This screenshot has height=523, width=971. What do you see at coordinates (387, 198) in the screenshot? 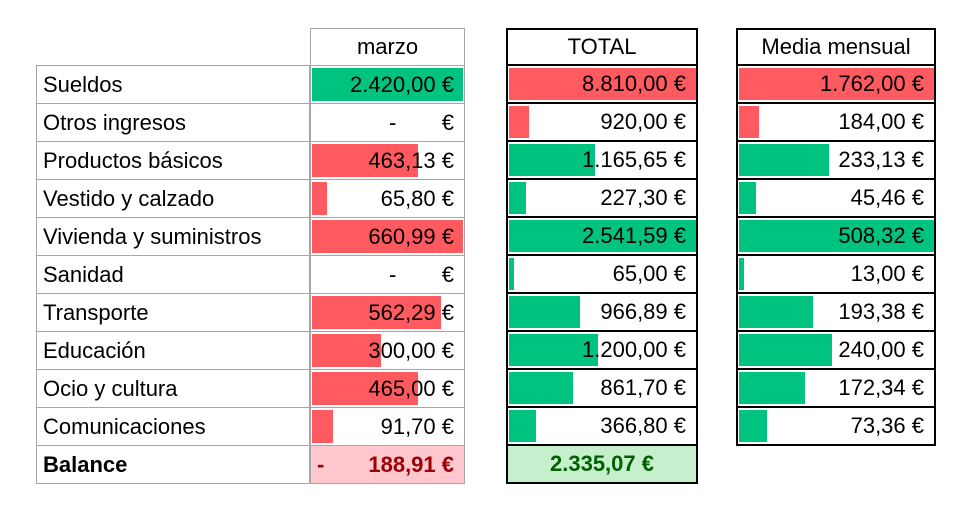
I see `cell-marzo: 65,80 €` at bounding box center [387, 198].